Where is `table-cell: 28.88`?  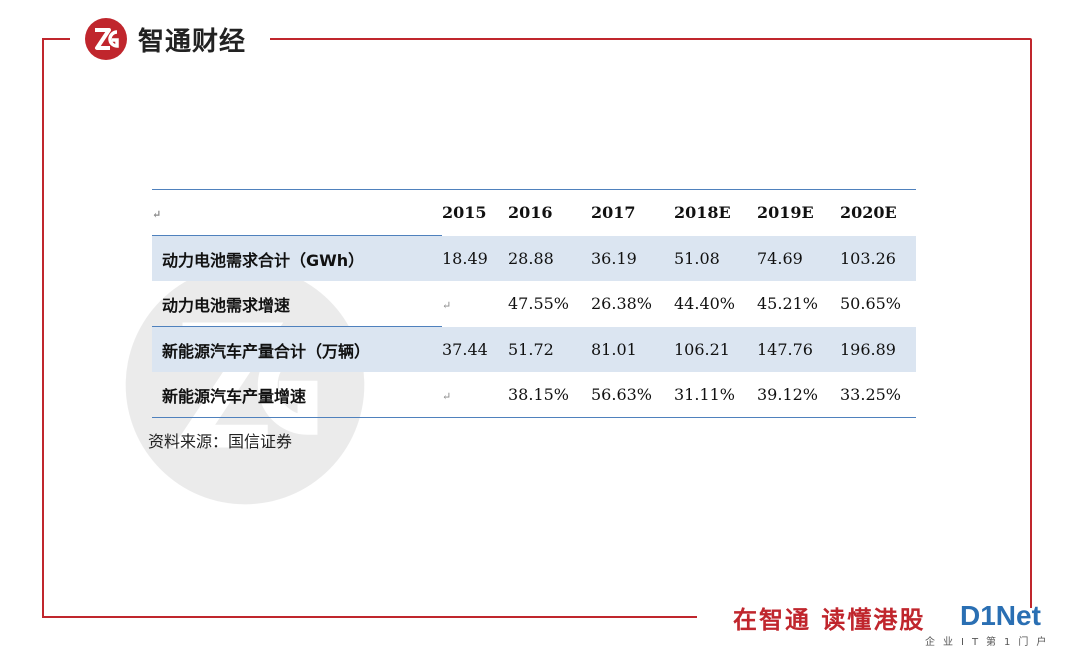 table-cell: 28.88 is located at coordinates (549, 258).